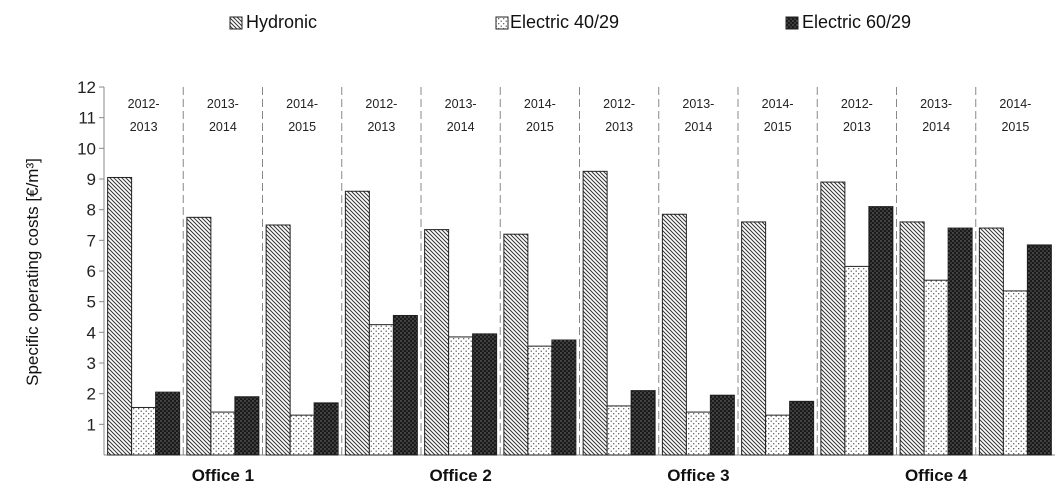  I want to click on group-label: Office 2, so click(460, 475).